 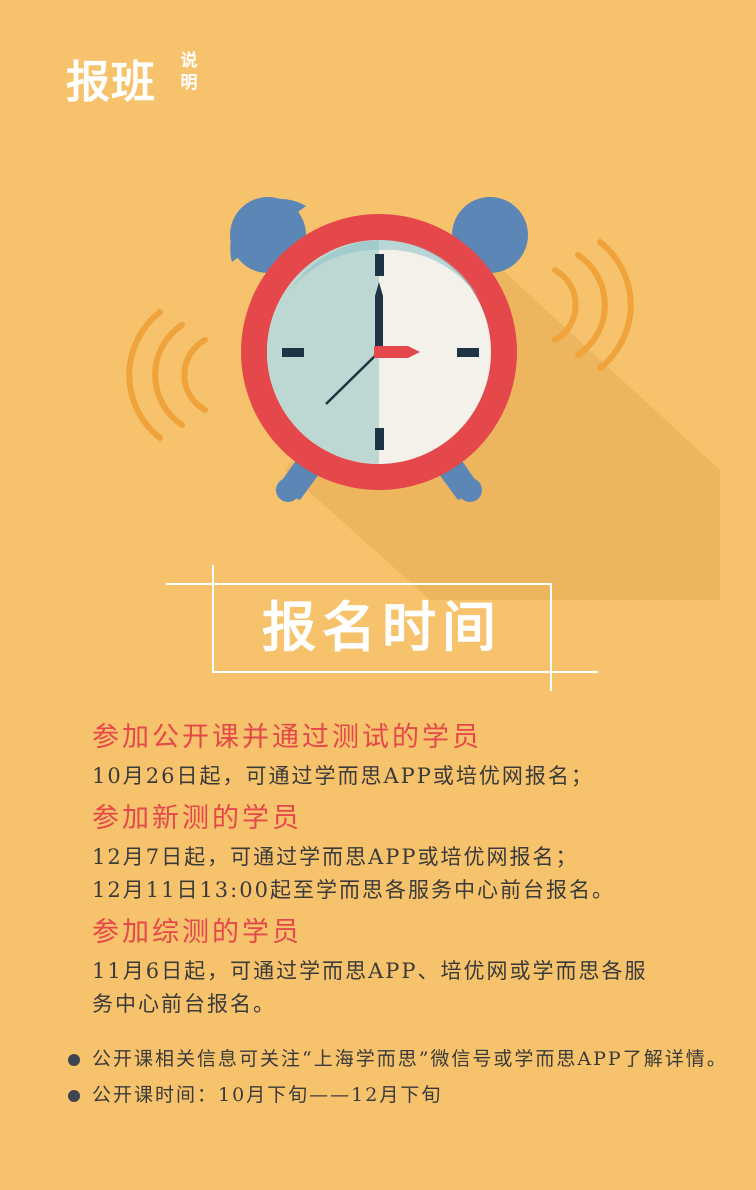 I want to click on section-title: 参加公开课并通过测试的学员, so click(x=287, y=737).